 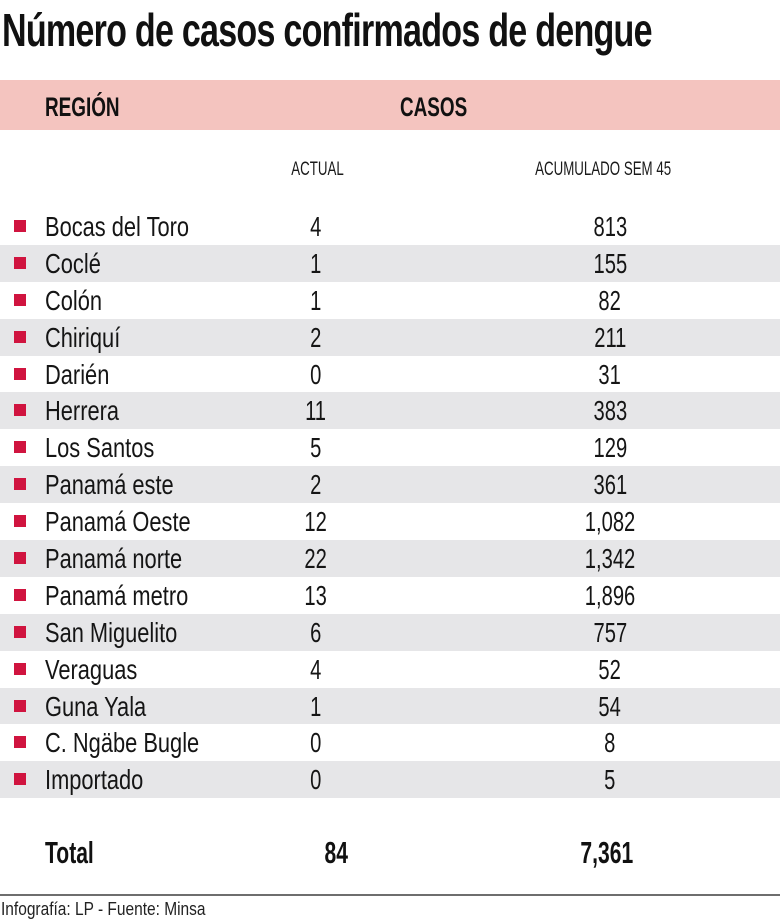 What do you see at coordinates (610, 522) in the screenshot?
I see `cell-accumulated: 1,082` at bounding box center [610, 522].